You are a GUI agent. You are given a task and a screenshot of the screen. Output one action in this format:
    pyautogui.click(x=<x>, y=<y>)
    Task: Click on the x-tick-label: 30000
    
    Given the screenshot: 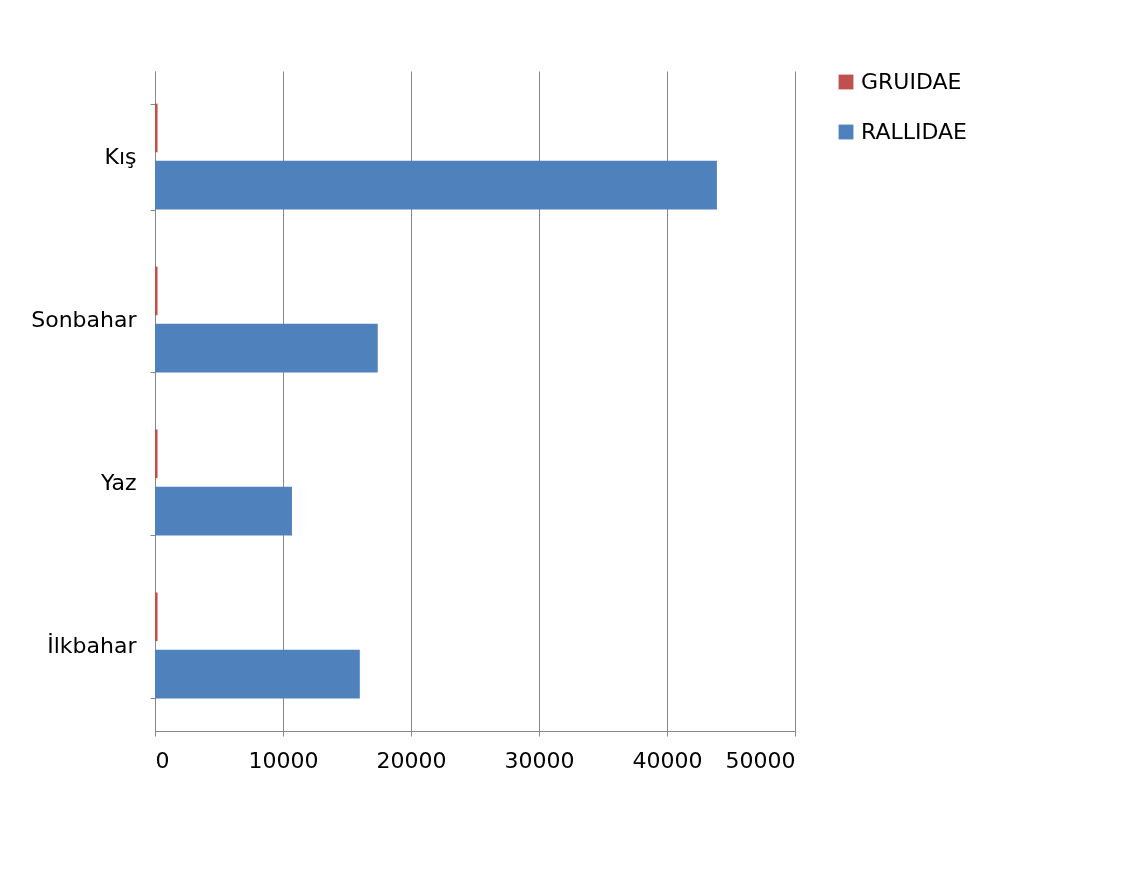 What is the action you would take?
    pyautogui.click(x=539, y=760)
    